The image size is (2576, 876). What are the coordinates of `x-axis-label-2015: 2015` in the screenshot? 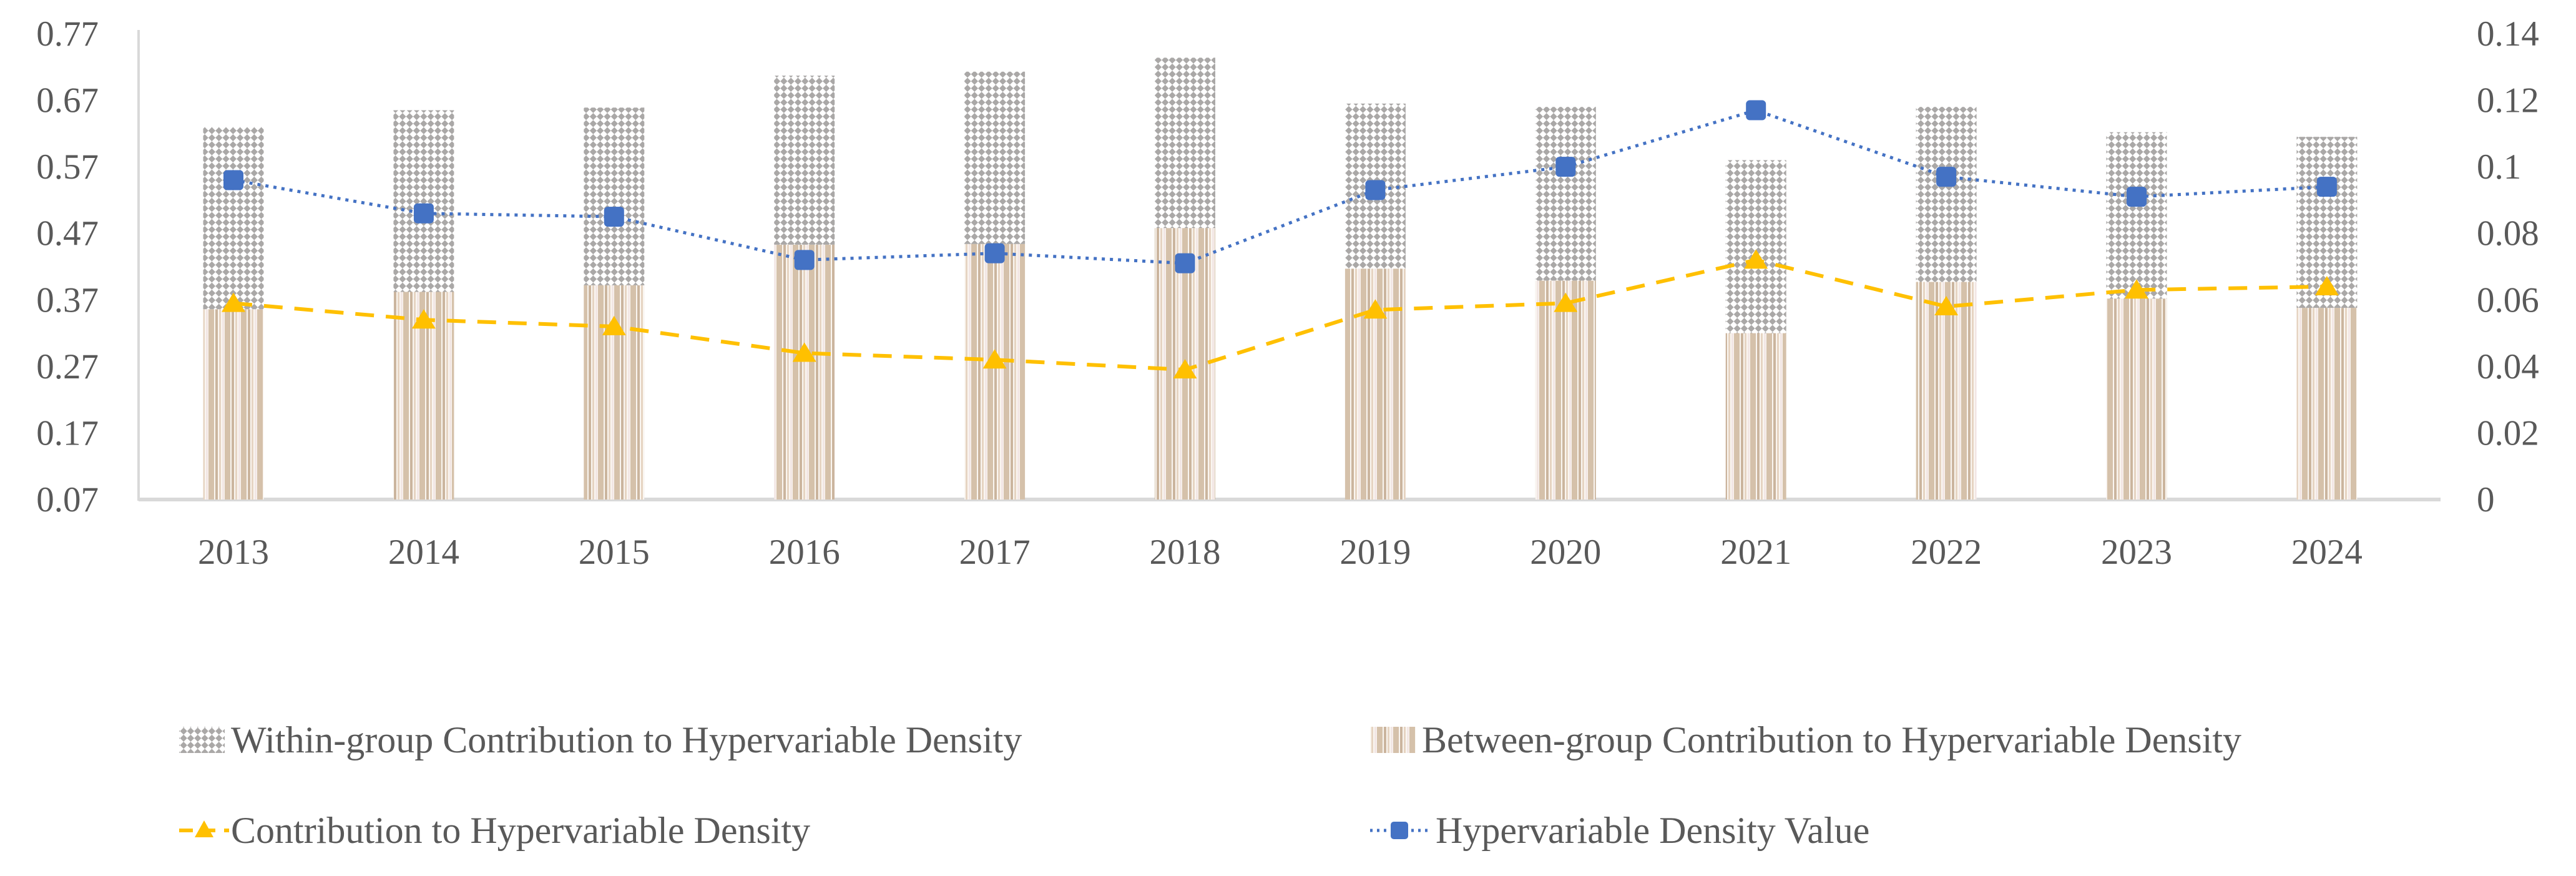 It's located at (614, 552).